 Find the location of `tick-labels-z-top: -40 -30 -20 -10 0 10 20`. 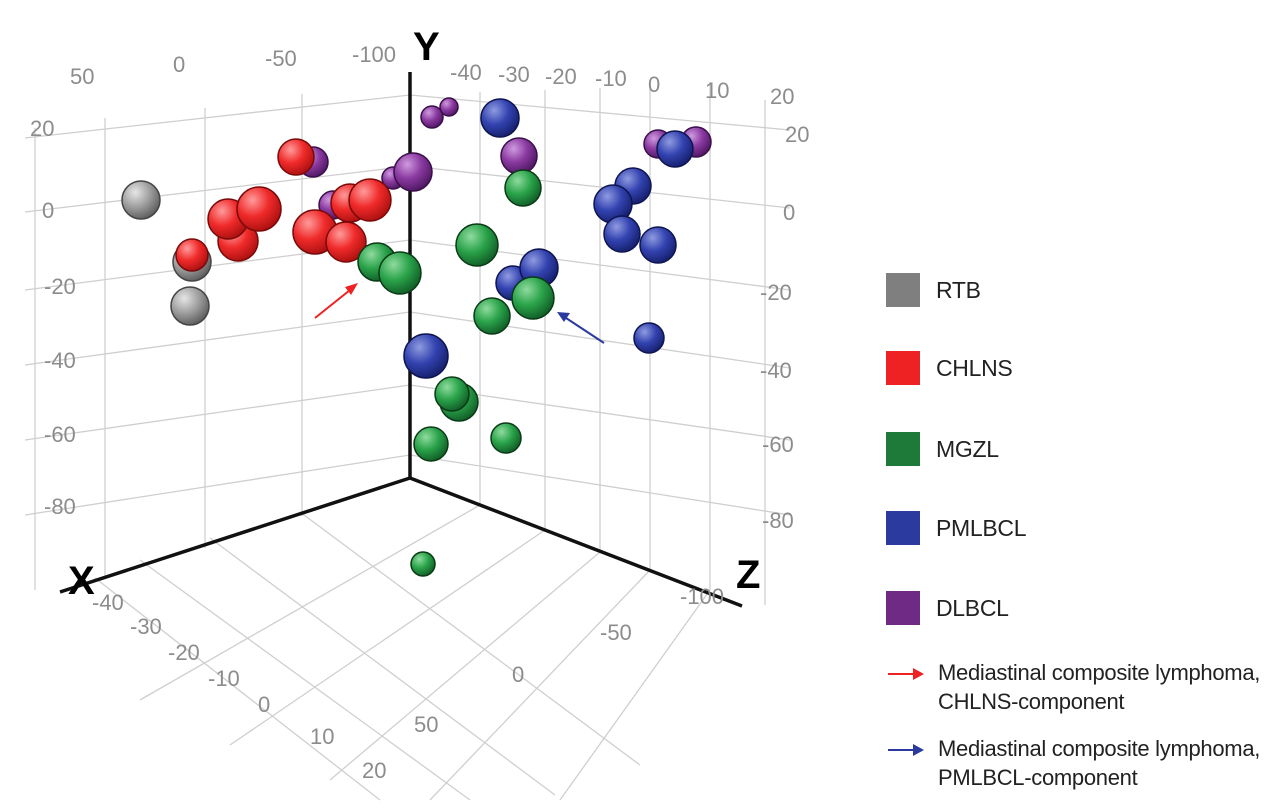

tick-labels-z-top: -40 -30 -20 -10 0 10 20 is located at coordinates (622, 84).